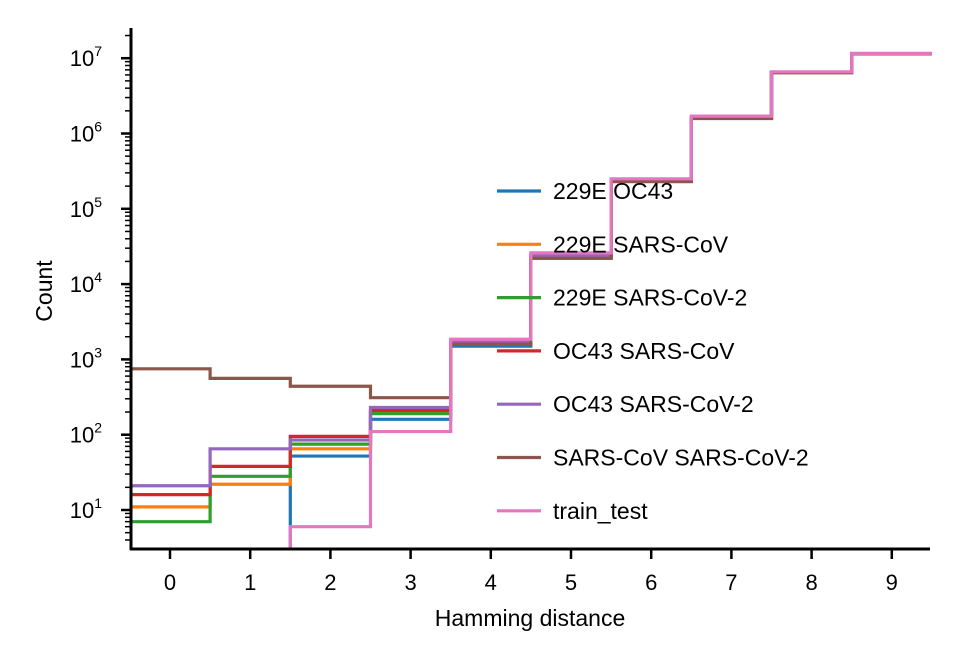  I want to click on x-ticks: 0 1 2 3 4 5 6 7 8 9, so click(531, 572).